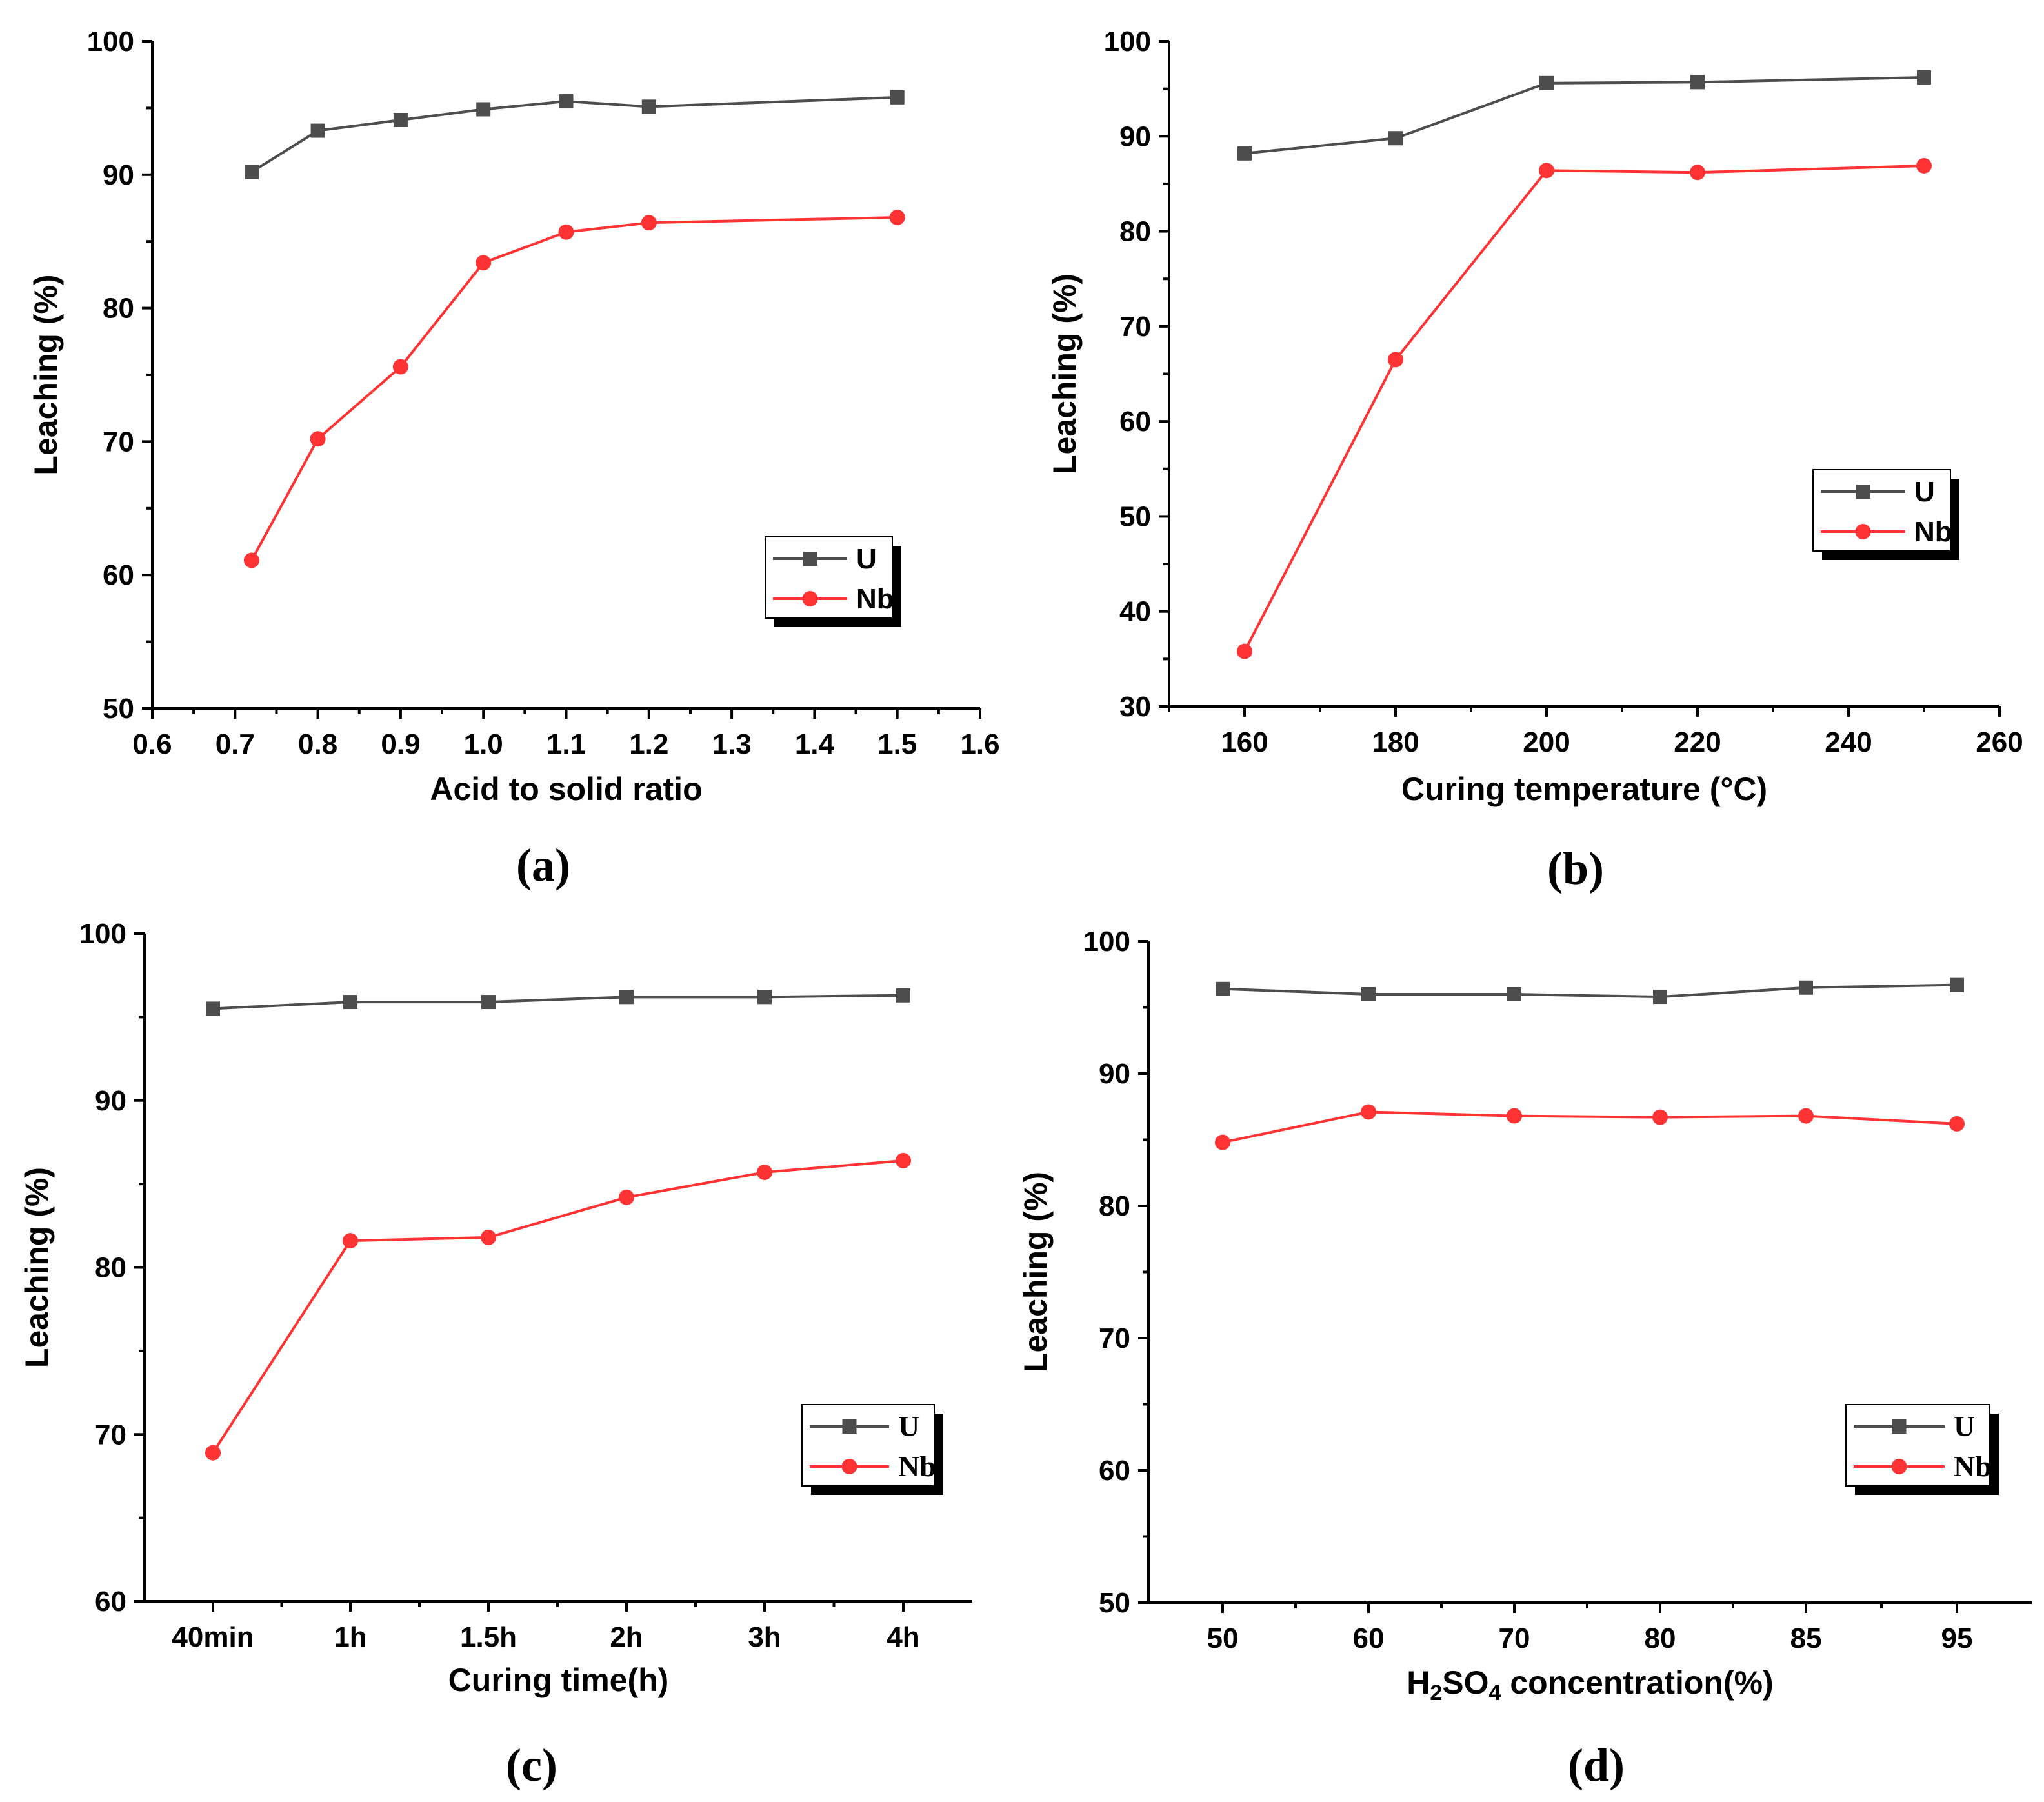 The height and width of the screenshot is (1802, 2044). Describe the element at coordinates (1546, 742) in the screenshot. I see `x-tick-label: 200` at that location.